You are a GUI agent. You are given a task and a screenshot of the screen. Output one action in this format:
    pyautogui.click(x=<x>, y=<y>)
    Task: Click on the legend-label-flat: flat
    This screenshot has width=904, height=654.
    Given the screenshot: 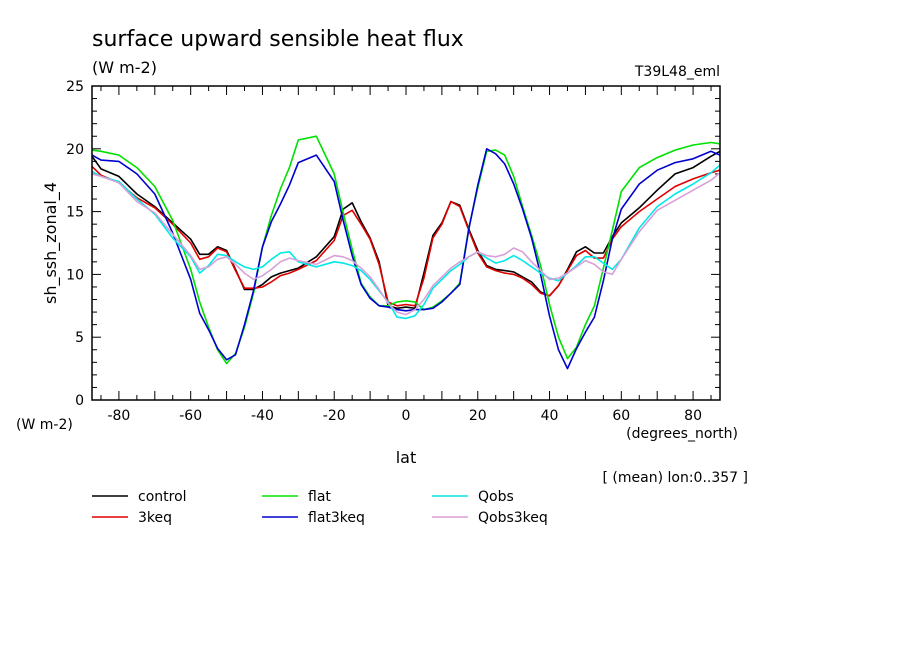 What is the action you would take?
    pyautogui.click(x=319, y=497)
    